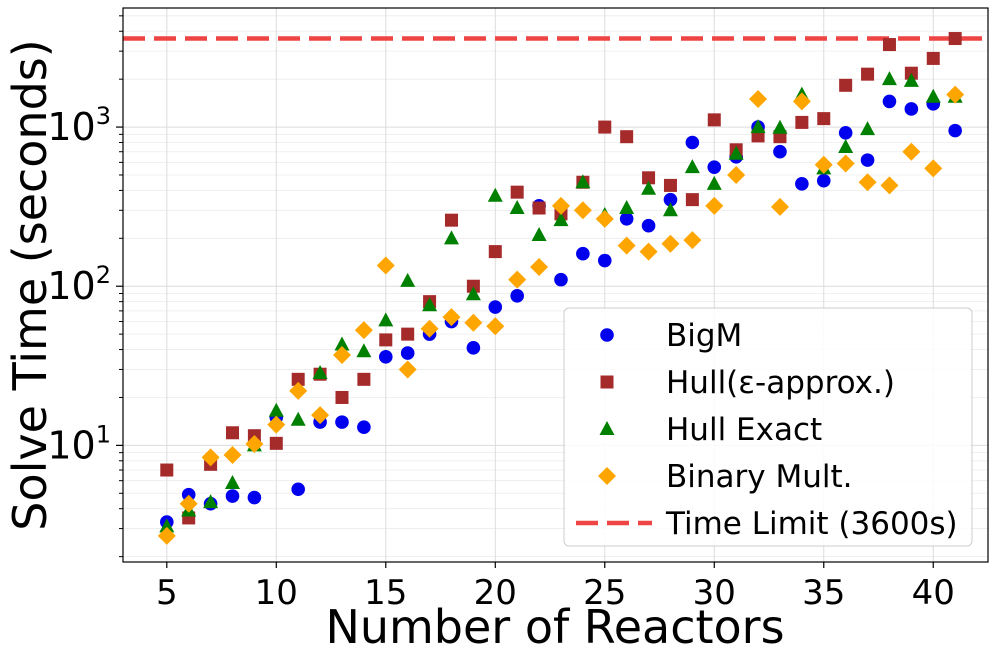  What do you see at coordinates (607, 476) in the screenshot?
I see `legend-swatch-diamond` at bounding box center [607, 476].